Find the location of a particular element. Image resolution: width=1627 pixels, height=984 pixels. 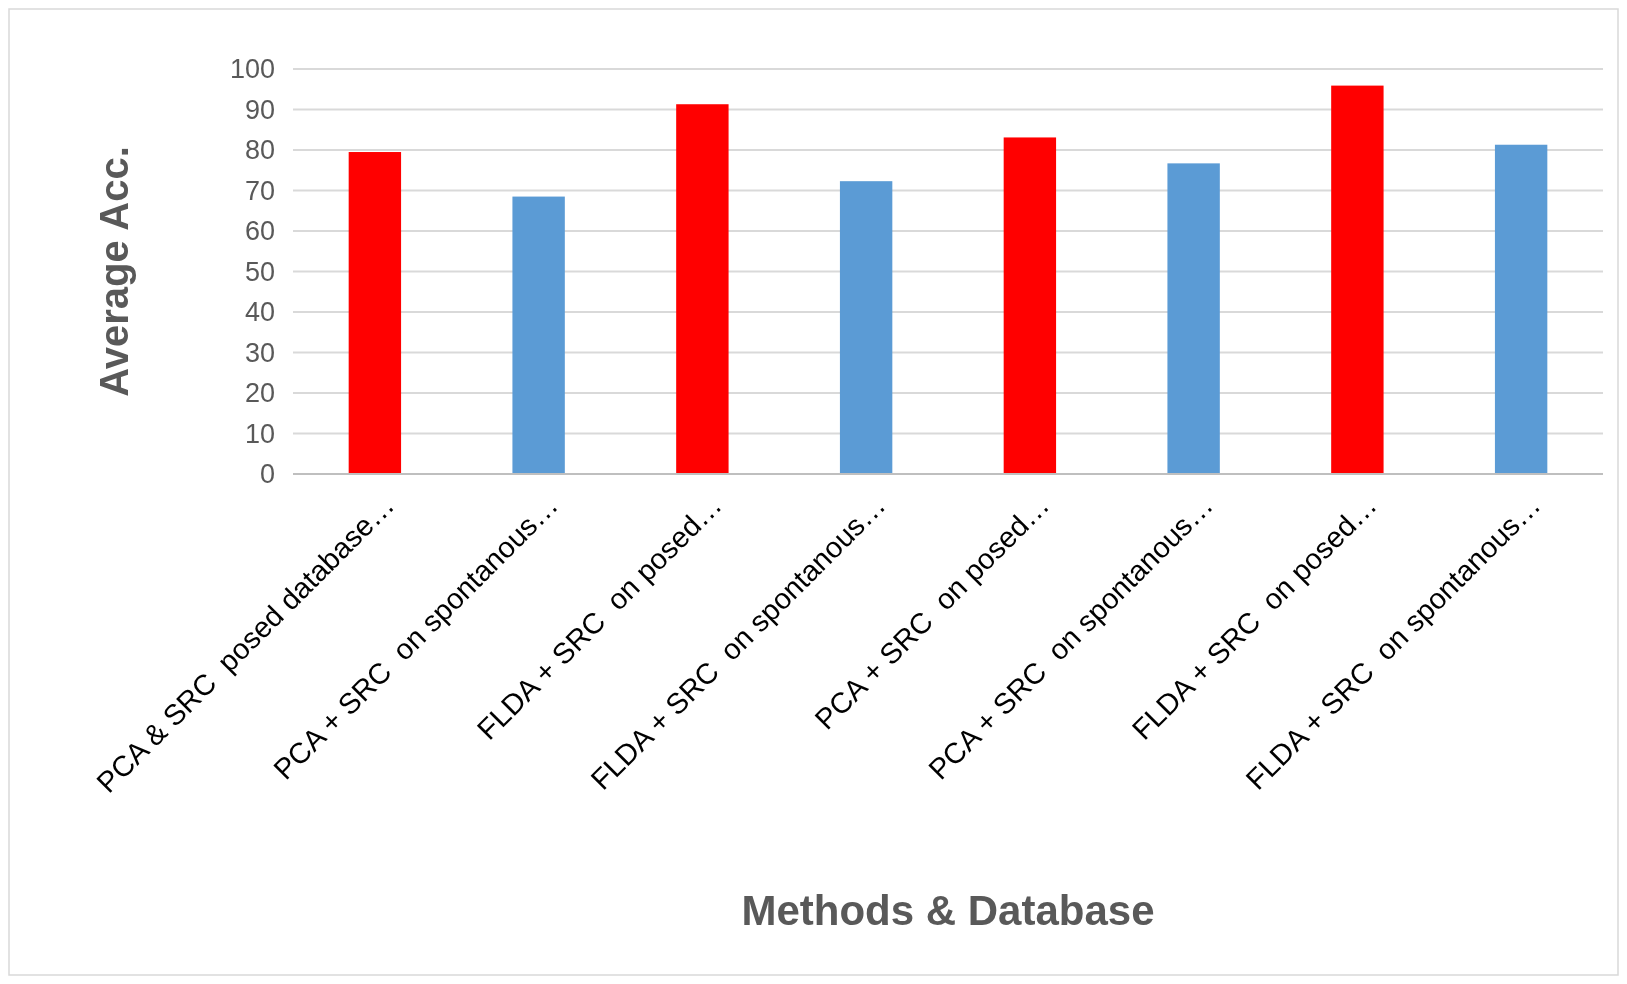

y-tick-label: 90 is located at coordinates (259, 109).